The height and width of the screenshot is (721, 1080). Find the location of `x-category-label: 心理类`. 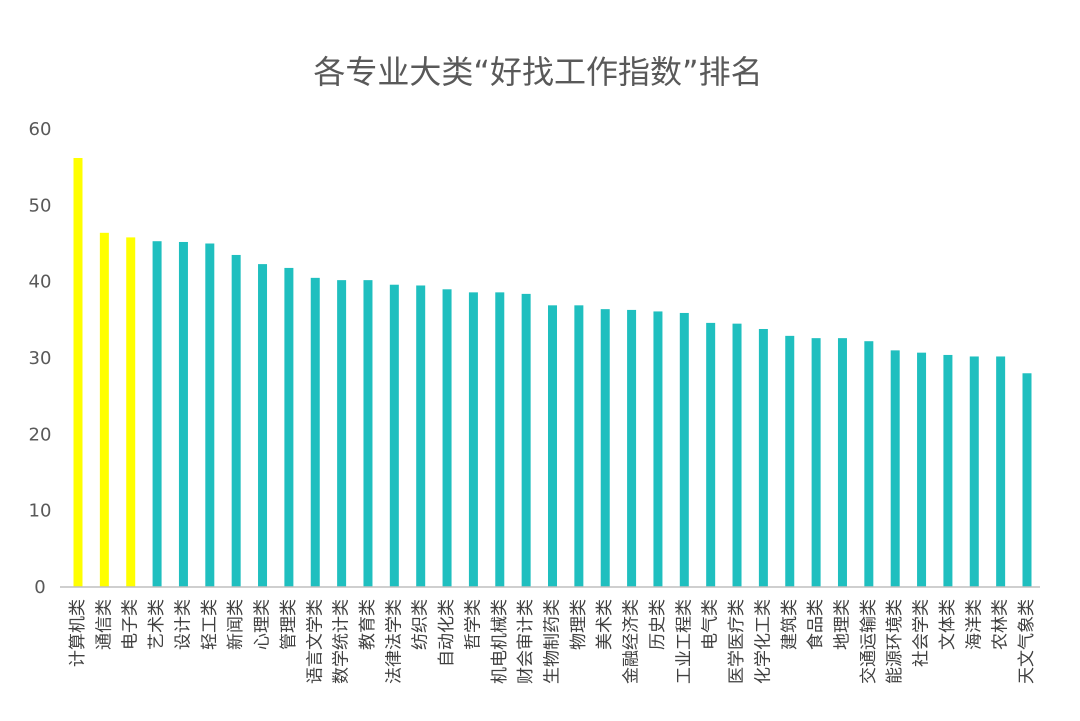

x-category-label: 心理类 is located at coordinates (263, 624).